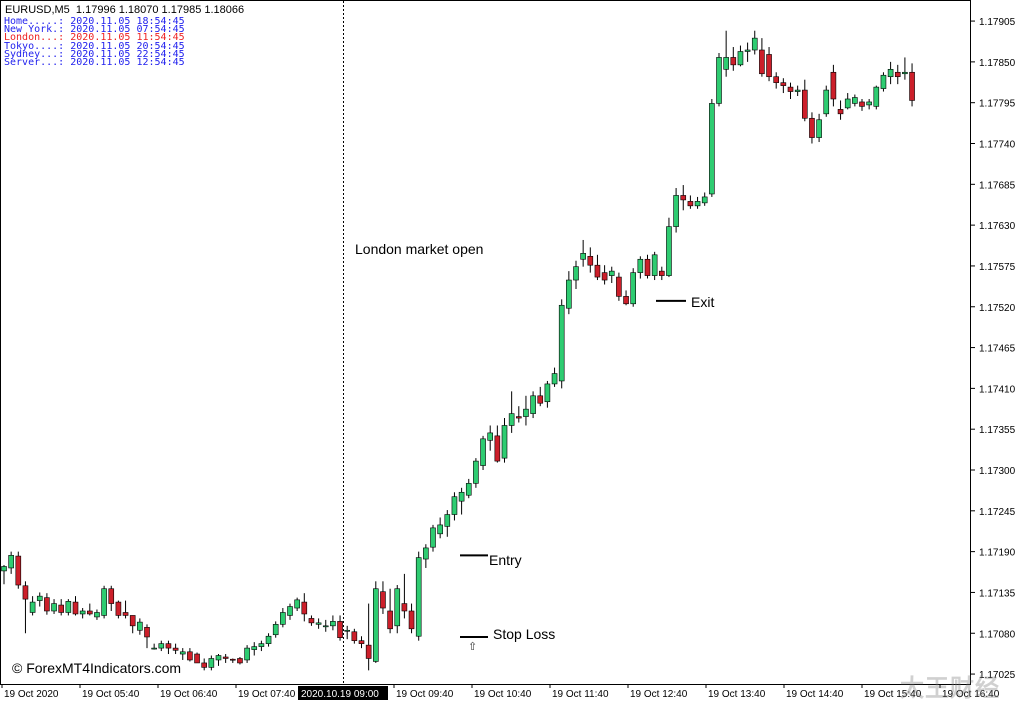 The image size is (1024, 705). I want to click on x-tick-label: 19 Oct 15:40, so click(893, 694).